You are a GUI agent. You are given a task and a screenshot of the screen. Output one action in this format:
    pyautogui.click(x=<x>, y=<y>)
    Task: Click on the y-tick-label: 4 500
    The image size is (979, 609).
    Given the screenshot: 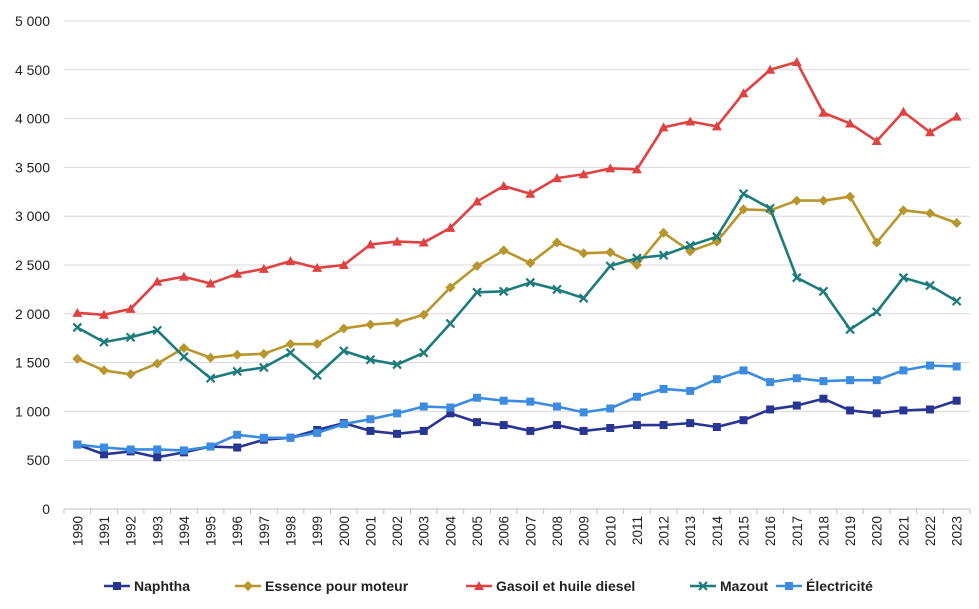 What is the action you would take?
    pyautogui.click(x=32, y=70)
    